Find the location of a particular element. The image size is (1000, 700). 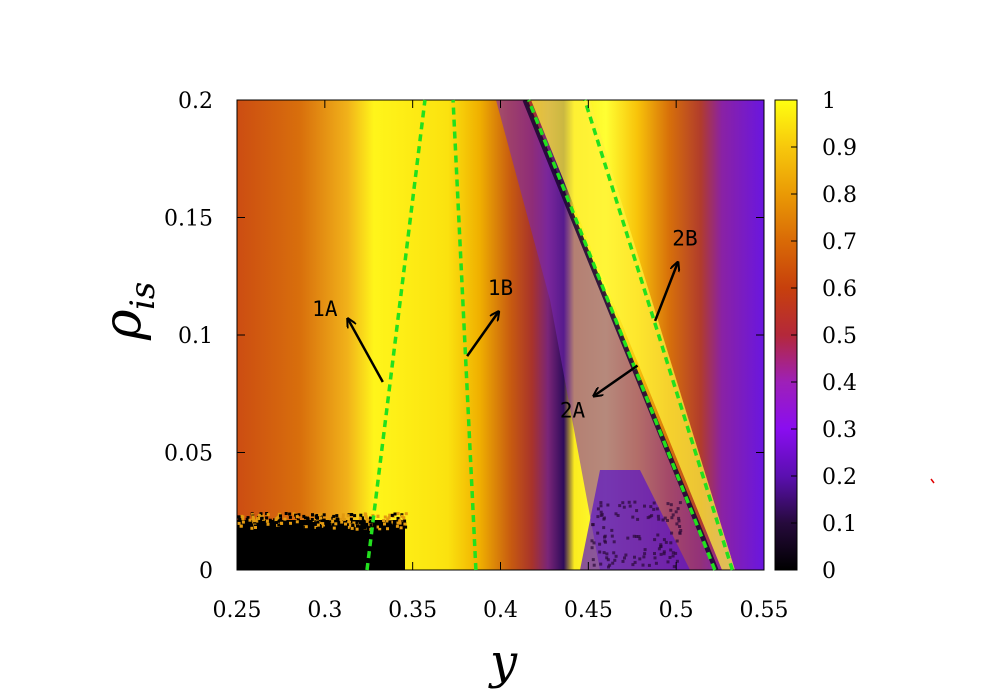

x-tick-label: 0.35 is located at coordinates (412, 610).